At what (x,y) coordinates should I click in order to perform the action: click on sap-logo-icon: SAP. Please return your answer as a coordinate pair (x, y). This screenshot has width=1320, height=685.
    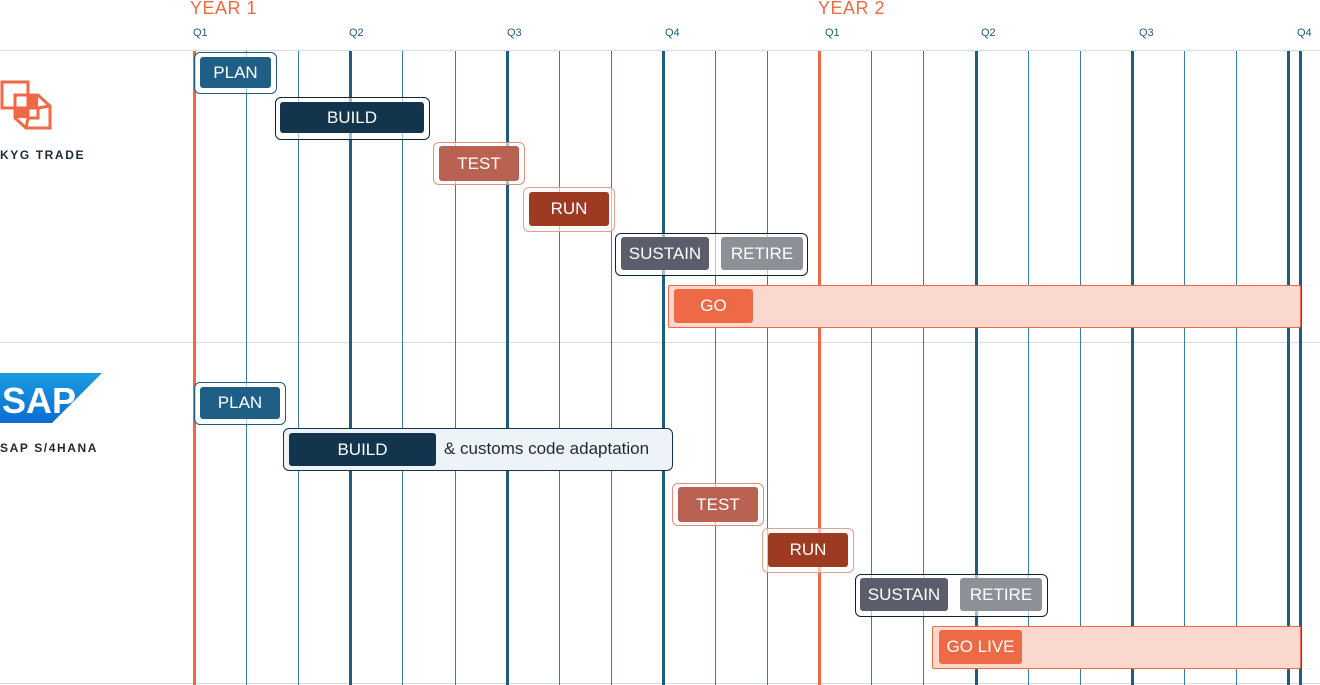
    Looking at the image, I should click on (51, 398).